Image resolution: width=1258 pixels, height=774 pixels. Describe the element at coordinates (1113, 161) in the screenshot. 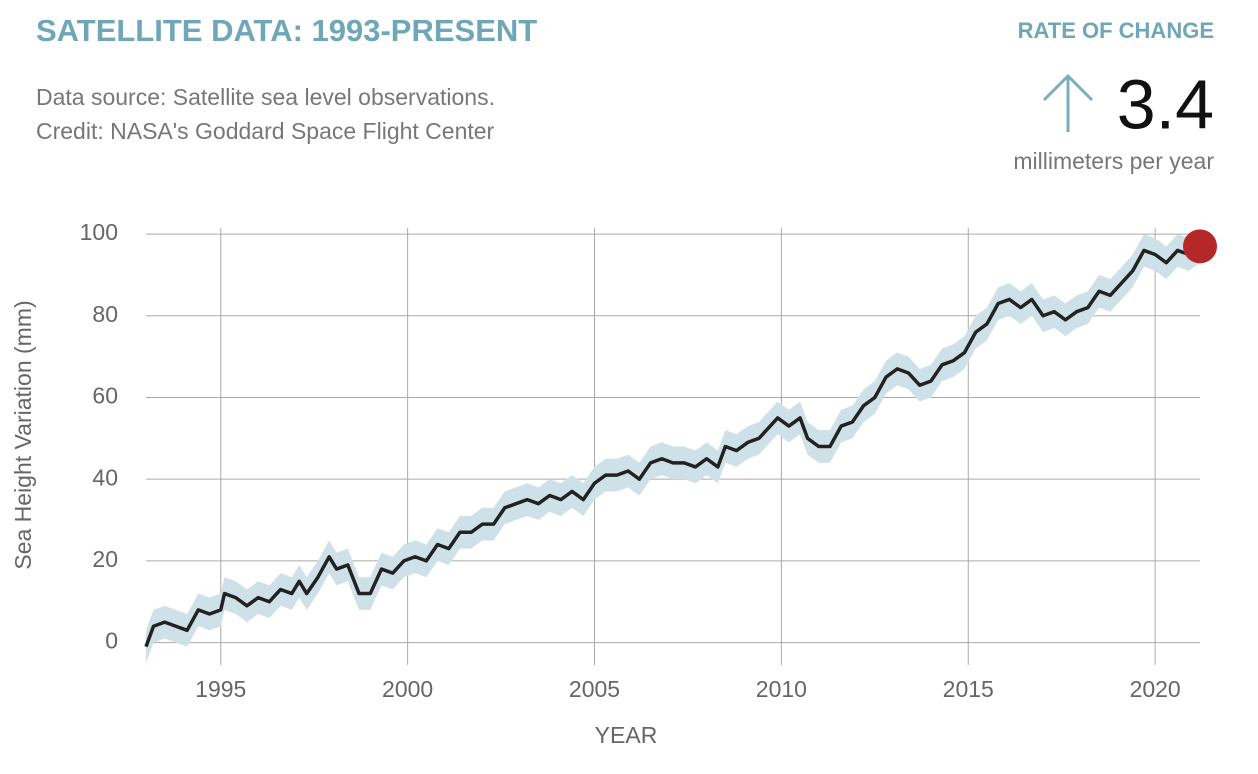

I see `rate-unit: millimeters per year` at that location.